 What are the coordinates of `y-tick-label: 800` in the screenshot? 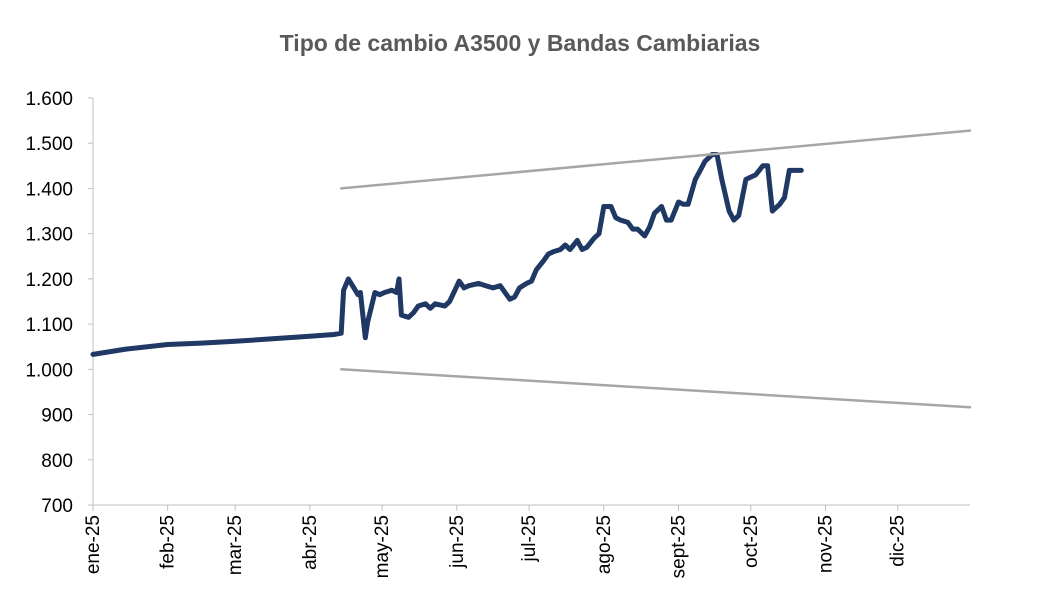 It's located at (57, 461).